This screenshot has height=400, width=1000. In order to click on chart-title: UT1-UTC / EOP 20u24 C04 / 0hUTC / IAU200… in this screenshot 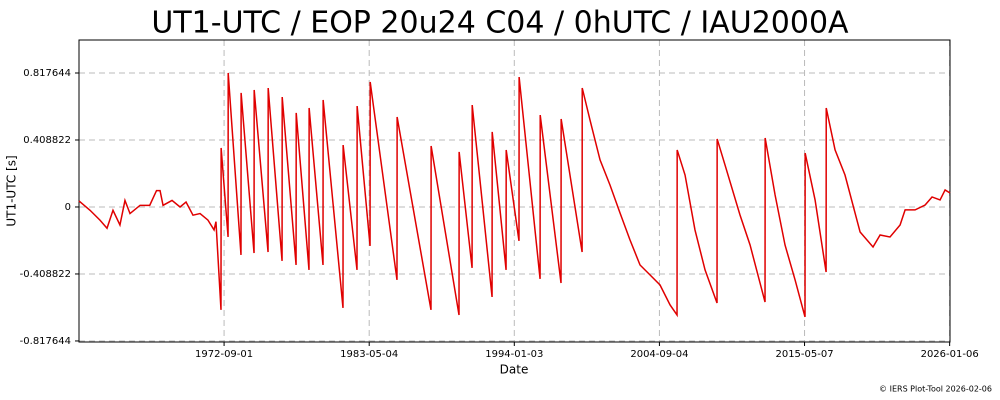, I will do `click(500, 23)`.